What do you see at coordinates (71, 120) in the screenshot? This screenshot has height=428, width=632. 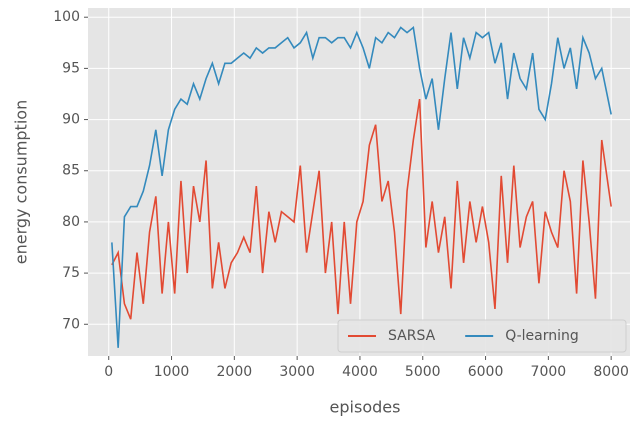 I see `y-tick-label: 90` at bounding box center [71, 120].